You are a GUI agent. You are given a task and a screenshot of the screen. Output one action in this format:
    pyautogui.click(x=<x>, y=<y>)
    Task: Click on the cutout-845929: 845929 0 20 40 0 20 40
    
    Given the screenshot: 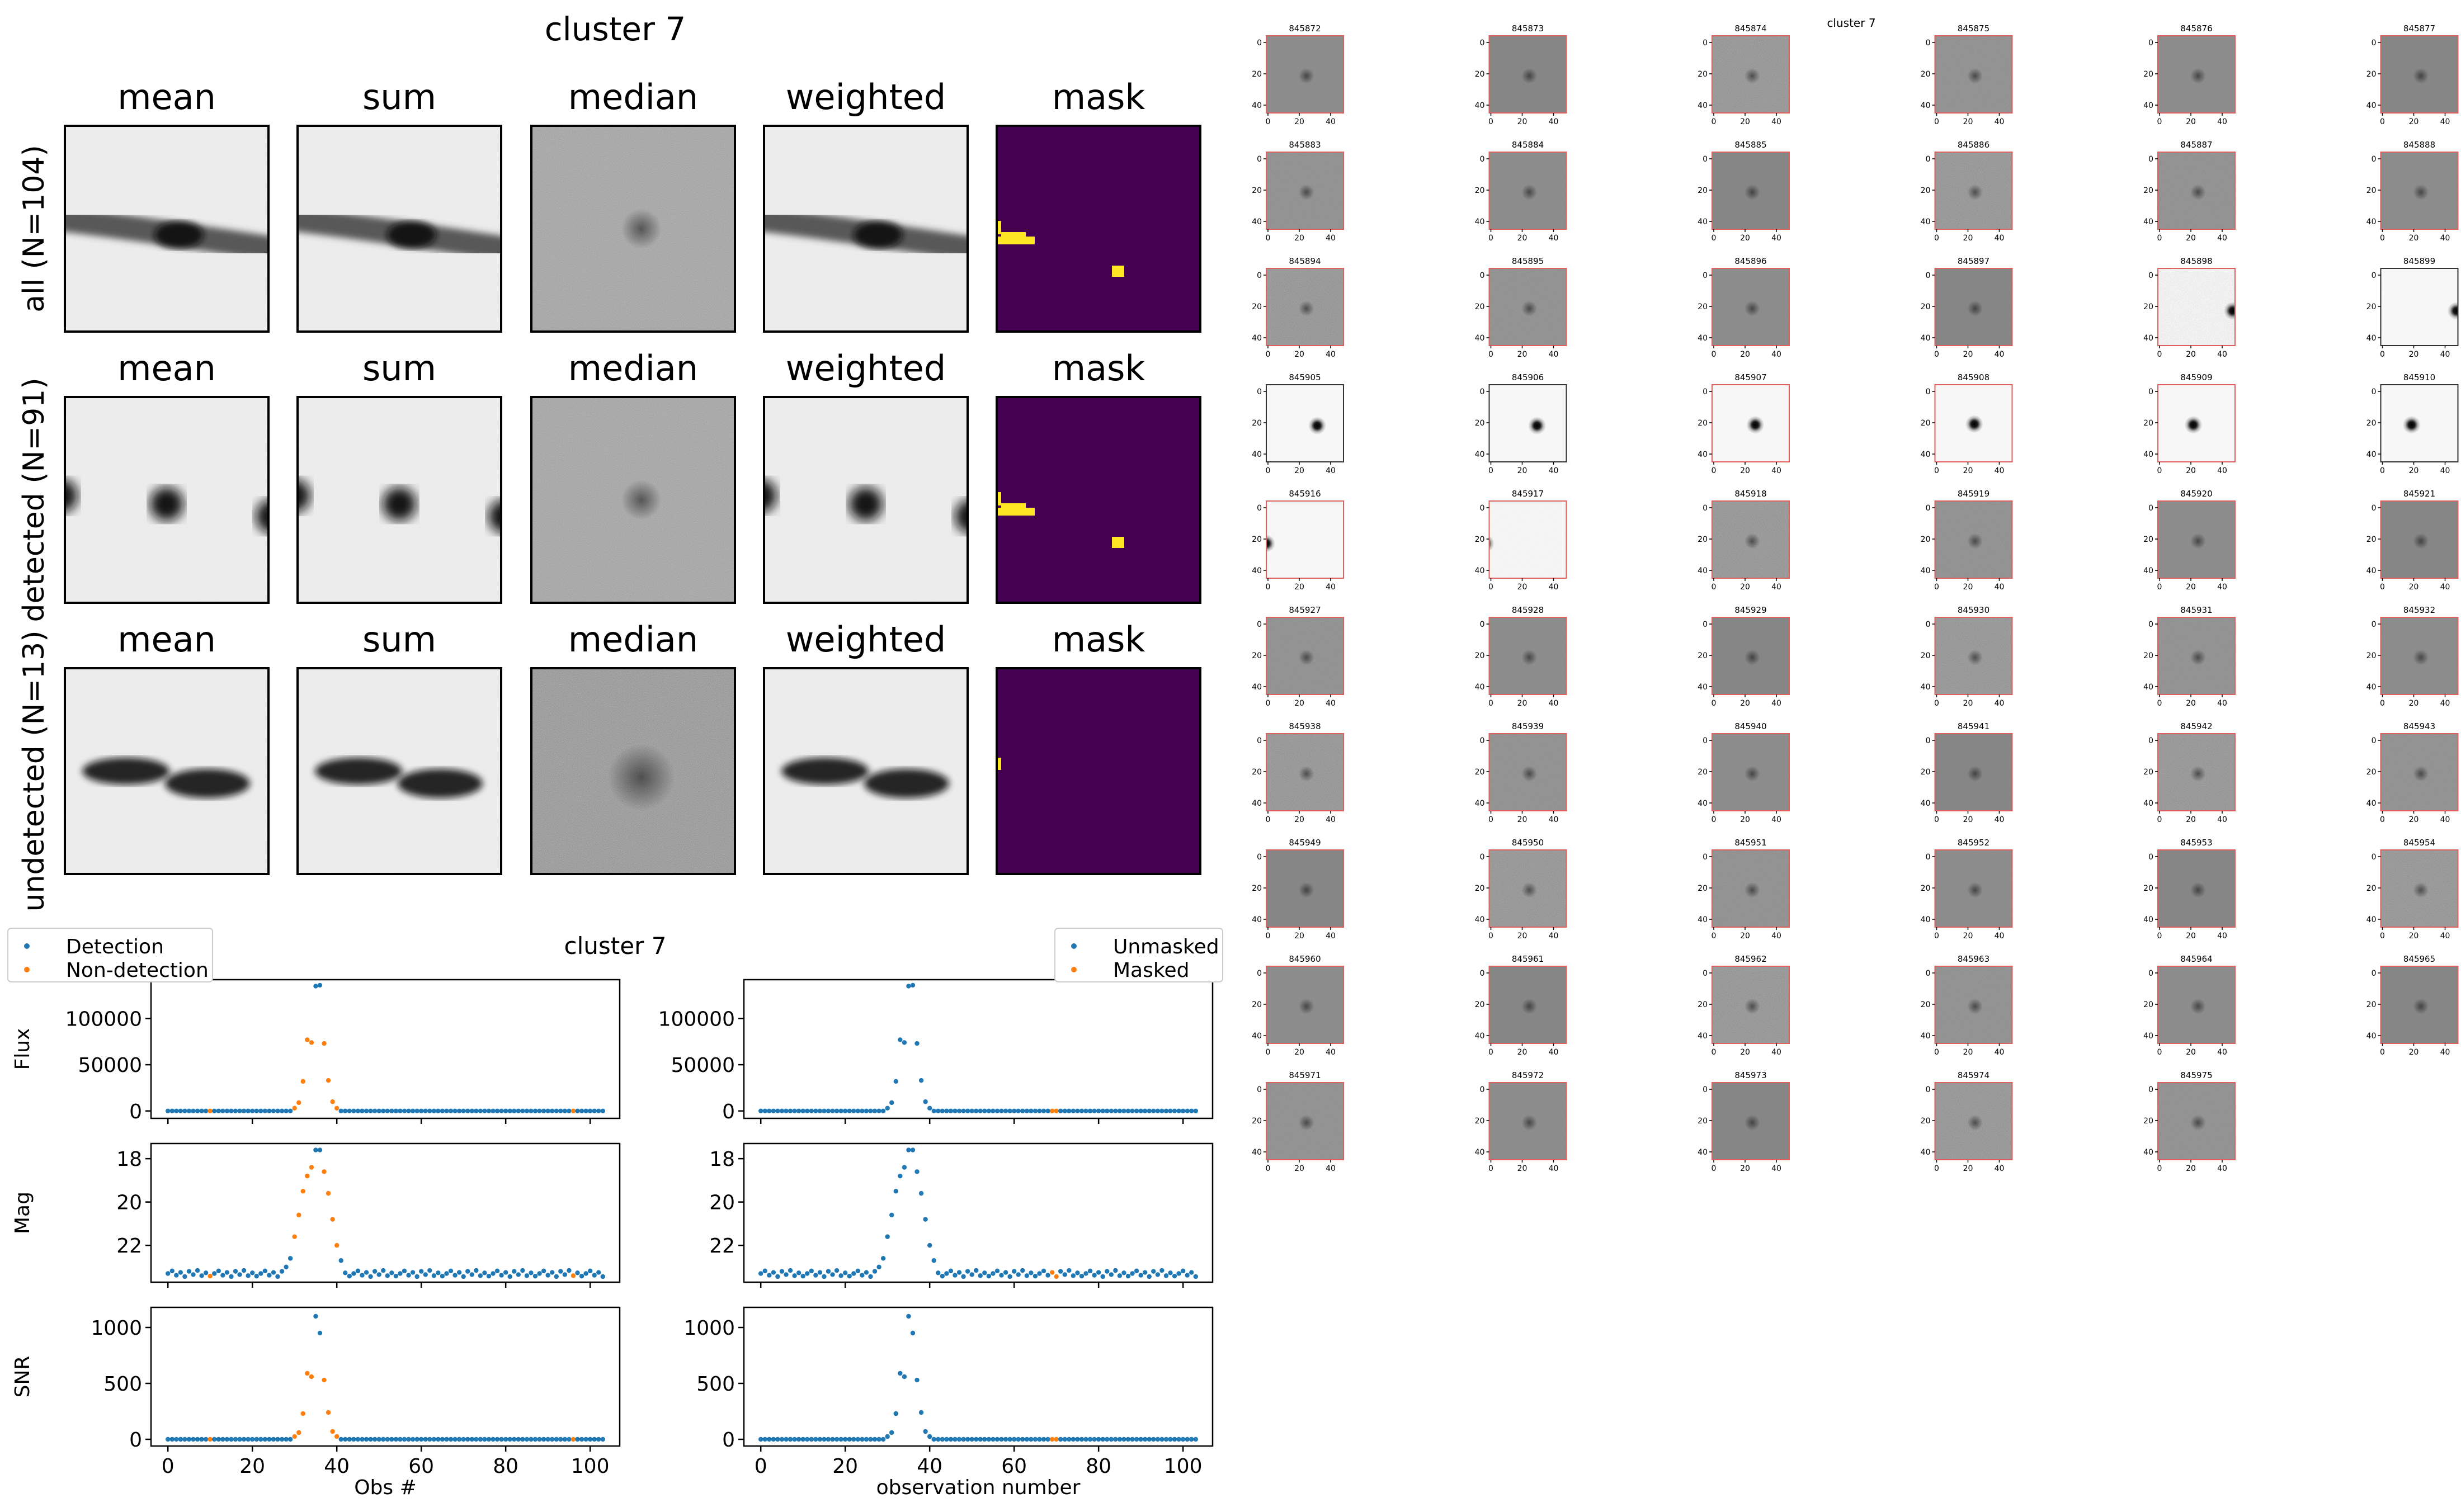 What is the action you would take?
    pyautogui.click(x=1744, y=656)
    